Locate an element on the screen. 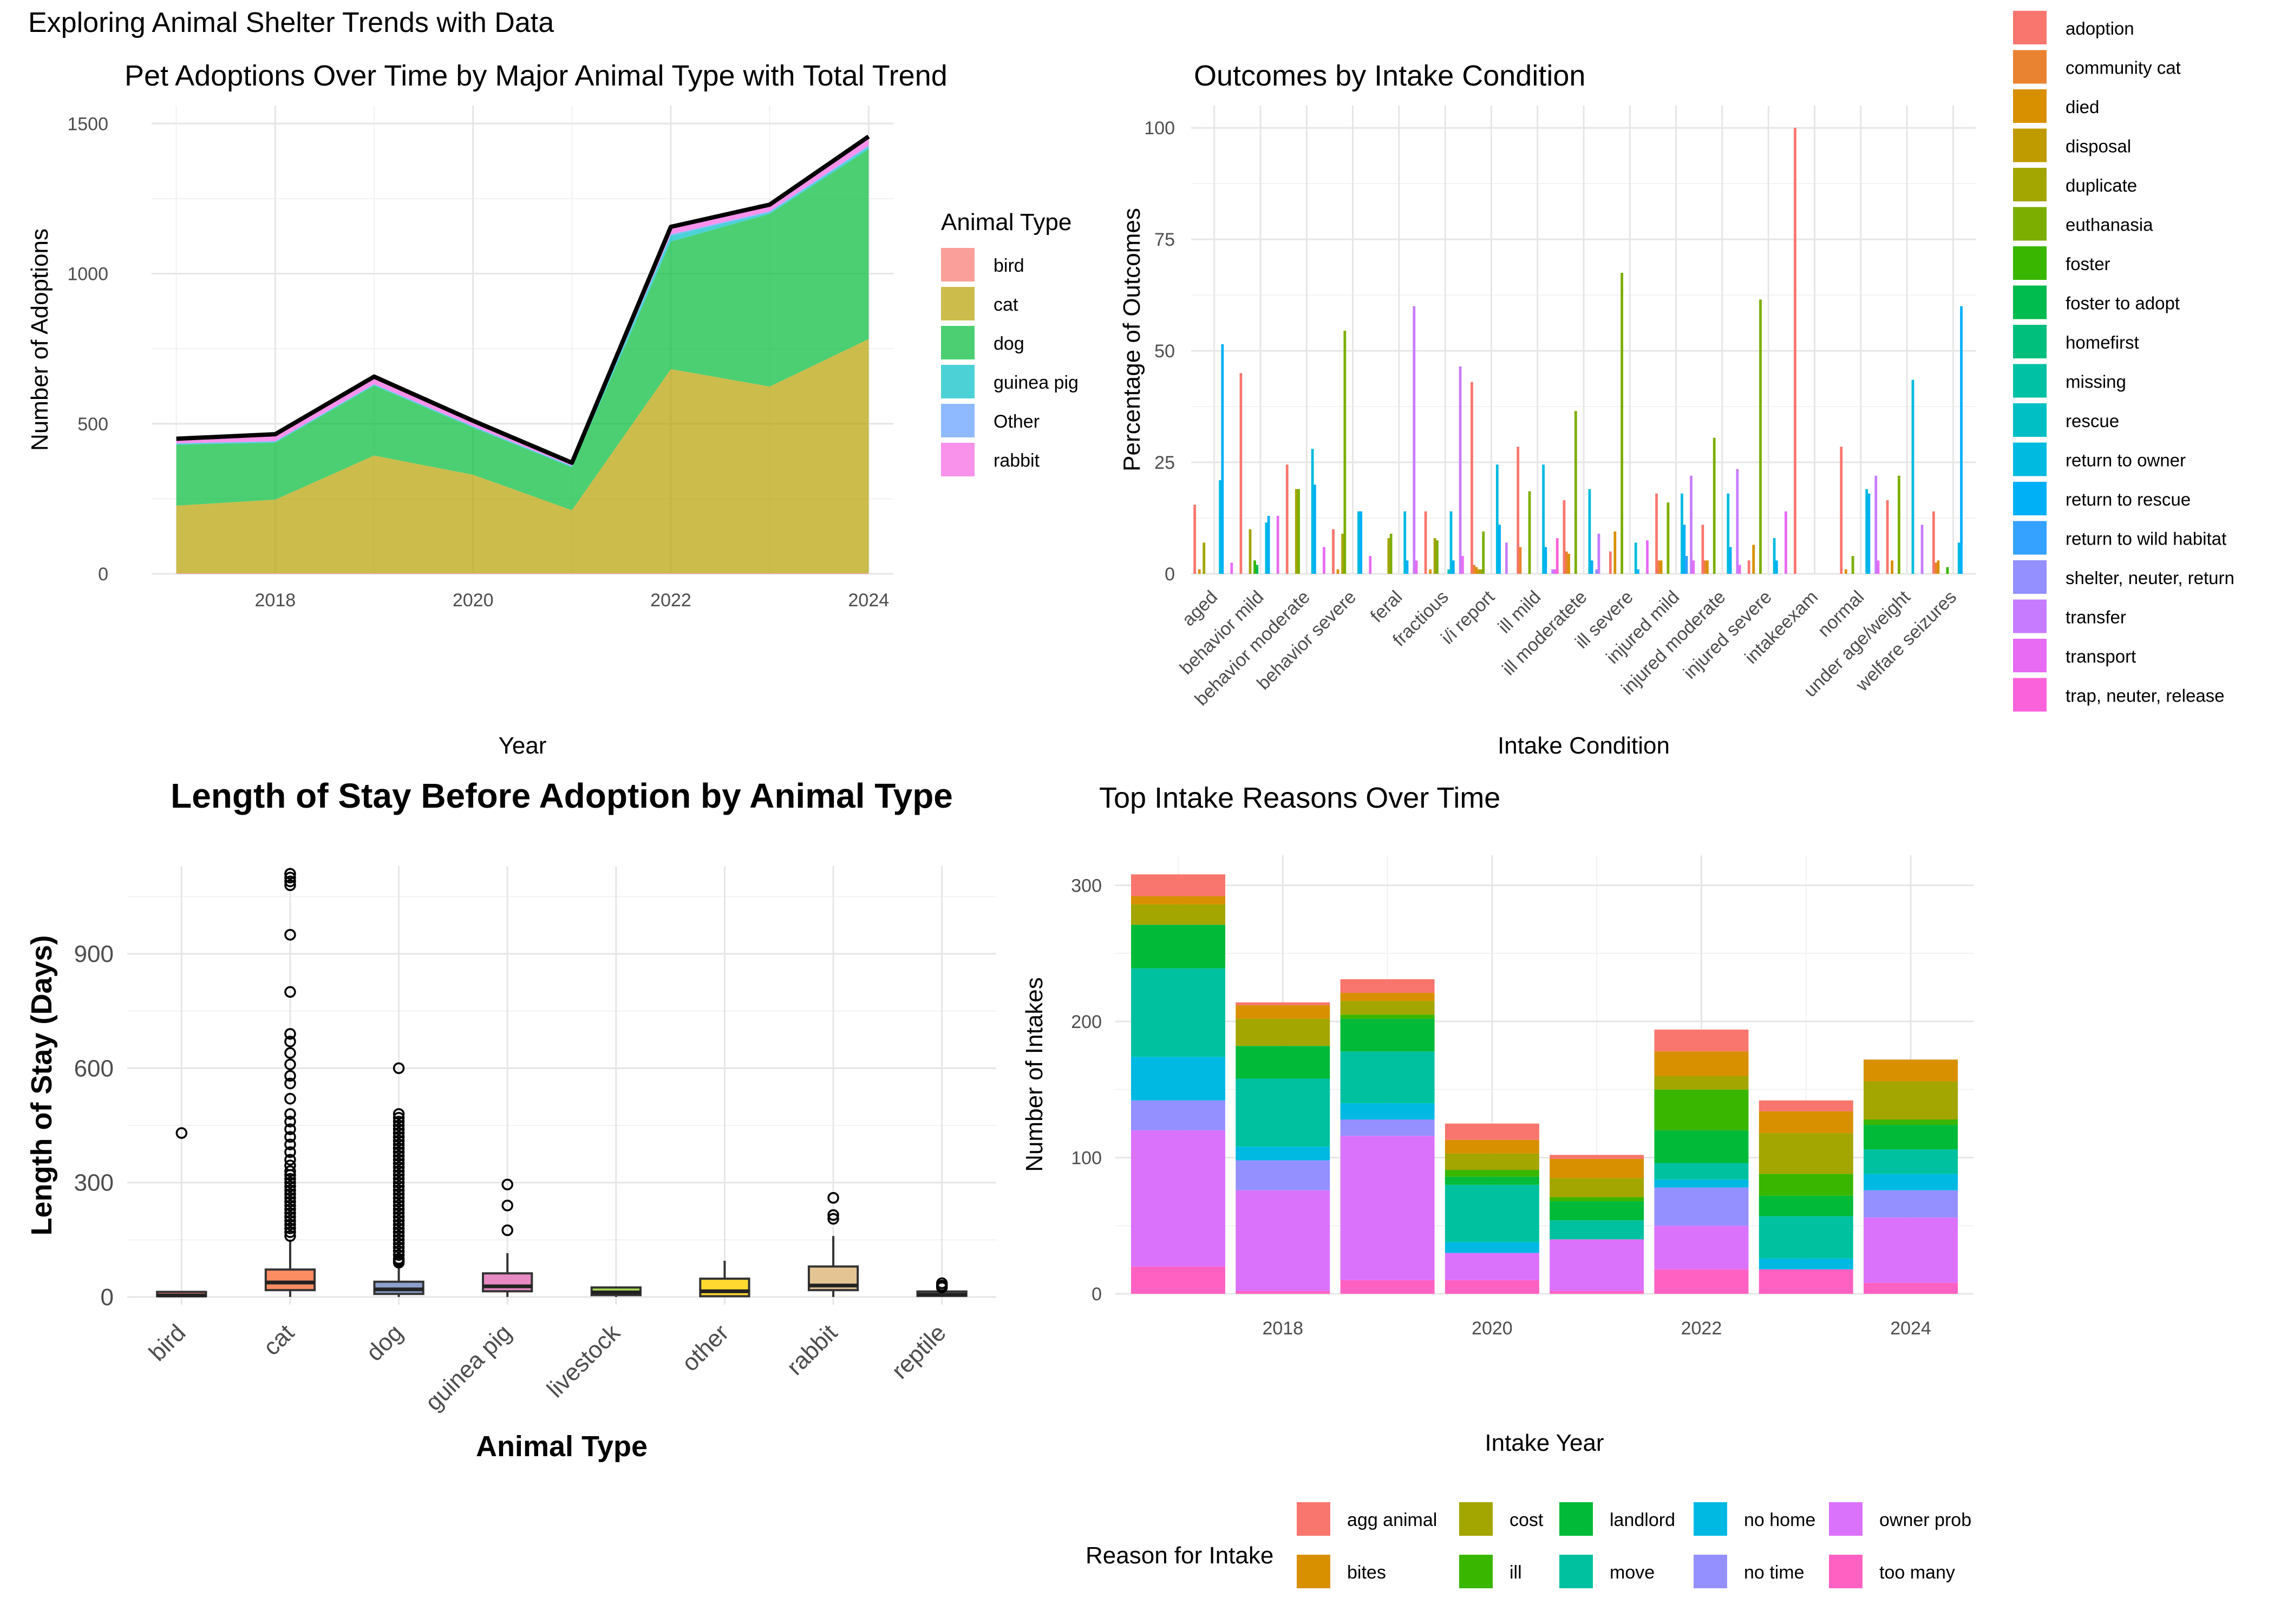  legend-label-died: died is located at coordinates (2083, 107).